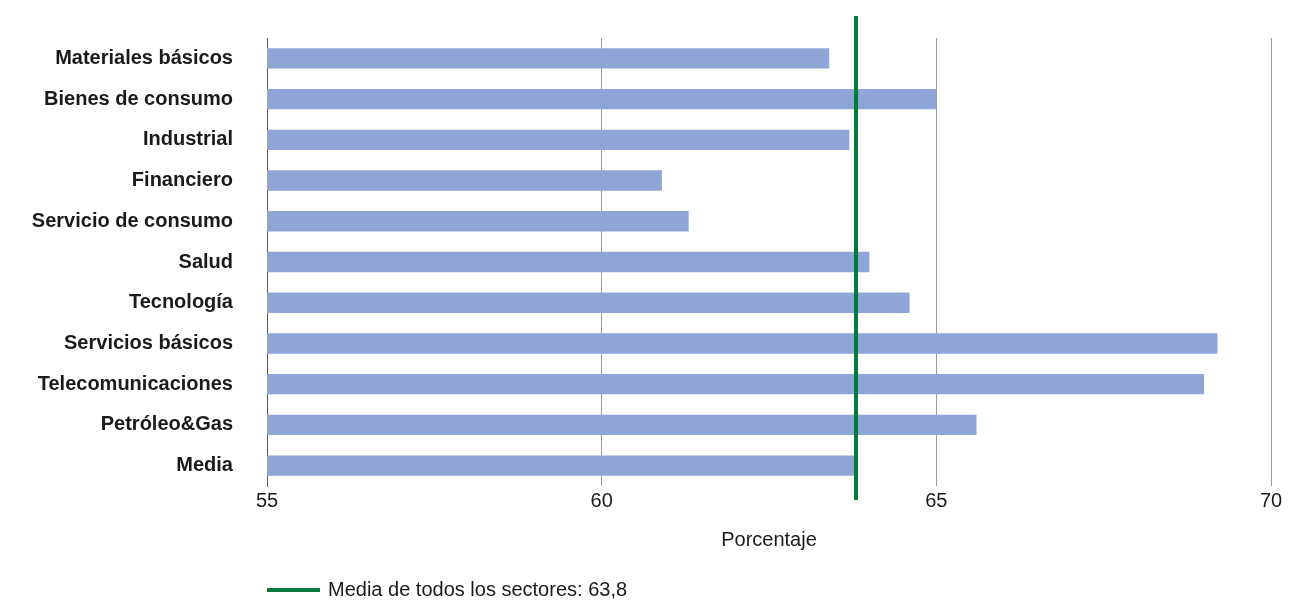 The image size is (1295, 606). Describe the element at coordinates (148, 341) in the screenshot. I see `y-tick-label: Servicios básicos` at that location.